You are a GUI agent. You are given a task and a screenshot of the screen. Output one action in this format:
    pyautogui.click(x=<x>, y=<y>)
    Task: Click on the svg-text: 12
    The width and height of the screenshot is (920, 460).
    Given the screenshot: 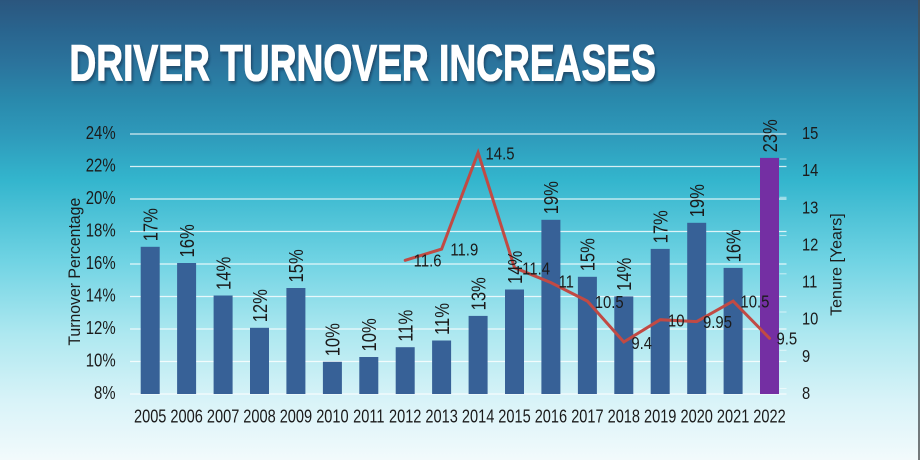 What is the action you would take?
    pyautogui.click(x=810, y=244)
    